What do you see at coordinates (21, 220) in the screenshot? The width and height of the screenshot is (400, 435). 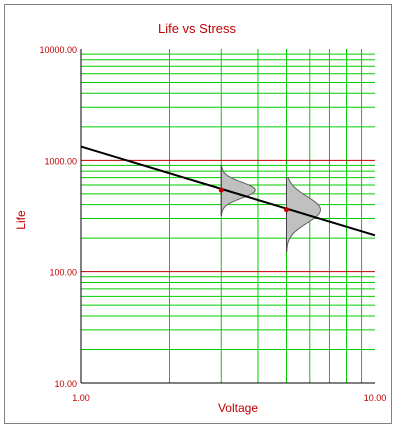 I see `y-axis-label: Life` at bounding box center [21, 220].